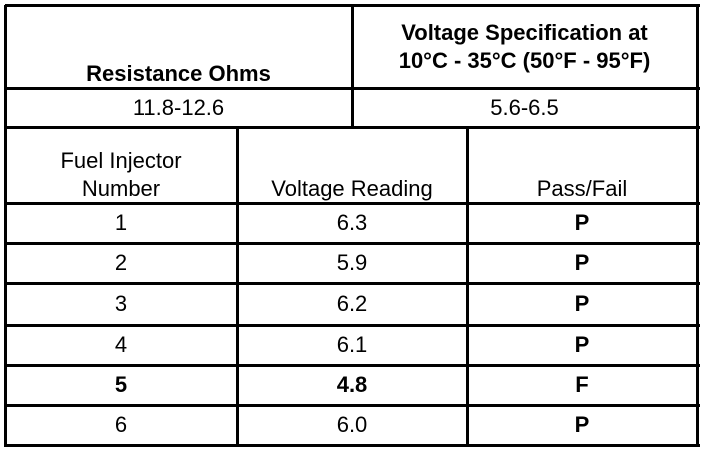  I want to click on table-cell: 2, so click(121, 263).